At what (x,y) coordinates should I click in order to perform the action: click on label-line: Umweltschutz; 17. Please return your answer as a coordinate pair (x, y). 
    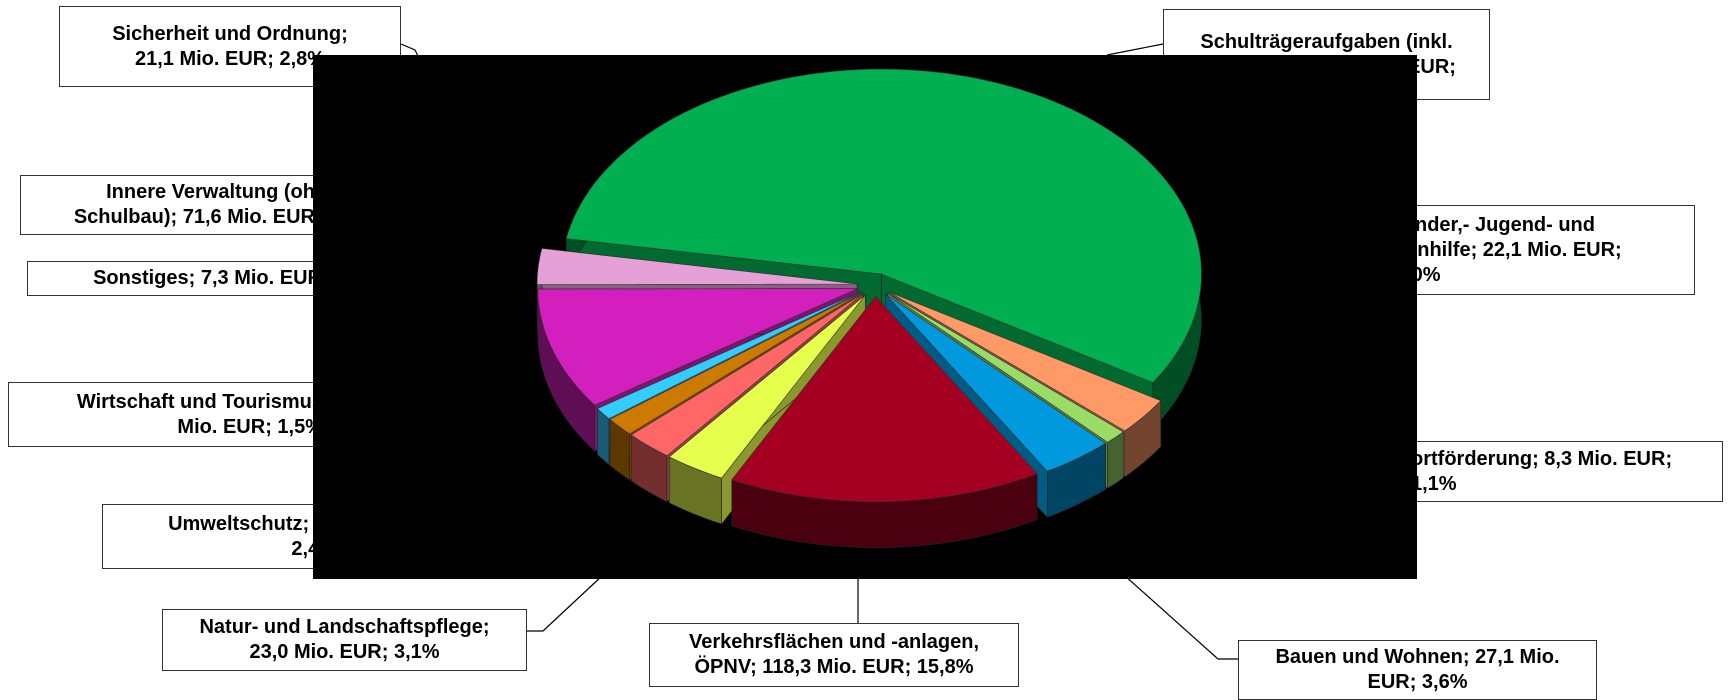
    Looking at the image, I should click on (252, 523).